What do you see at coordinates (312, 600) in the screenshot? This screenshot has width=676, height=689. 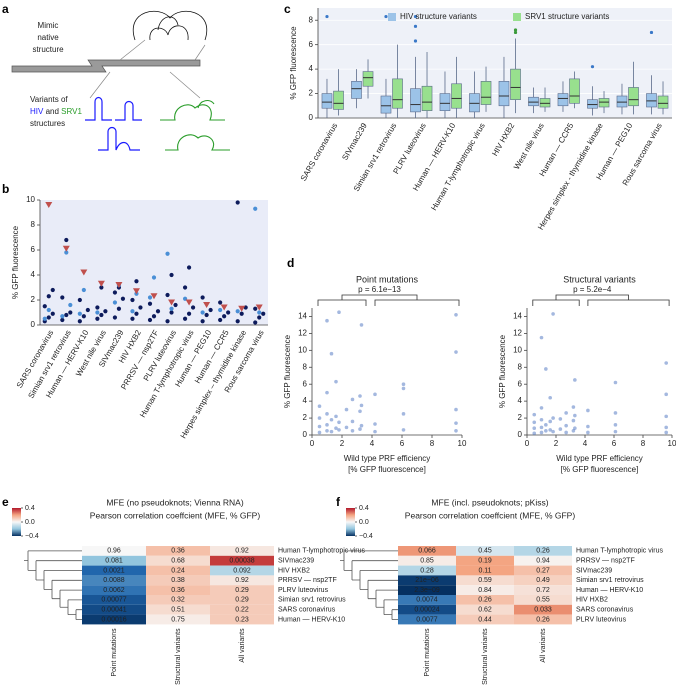 I see `row-label: Simian srv1 retrovirus` at bounding box center [312, 600].